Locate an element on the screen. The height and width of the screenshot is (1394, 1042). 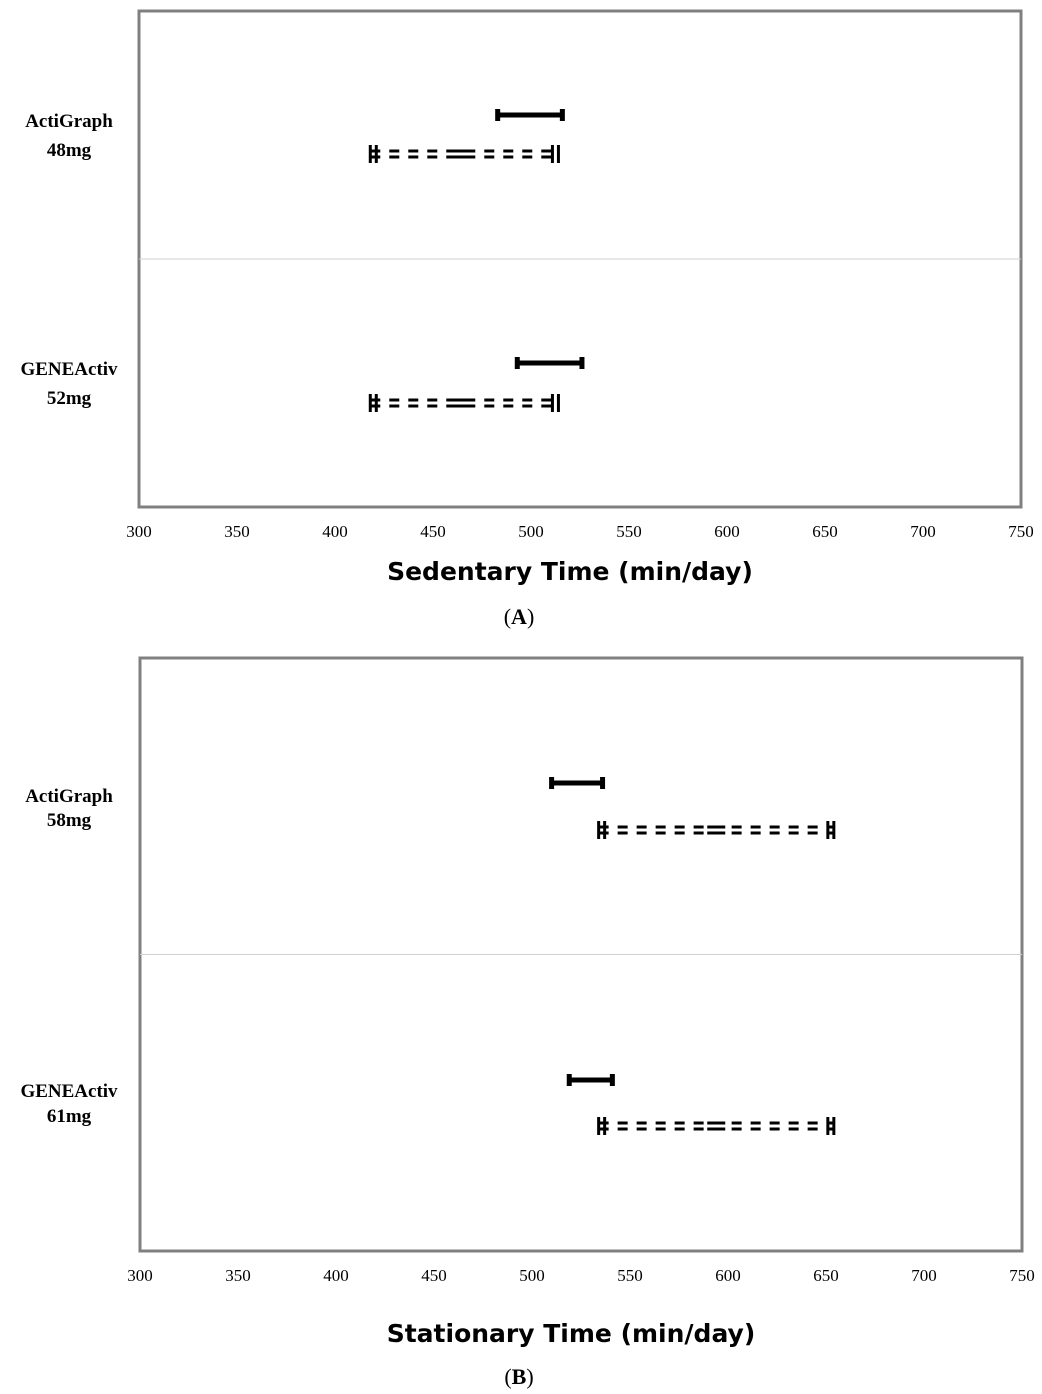
panel-caption: (B) is located at coordinates (518, 1376).